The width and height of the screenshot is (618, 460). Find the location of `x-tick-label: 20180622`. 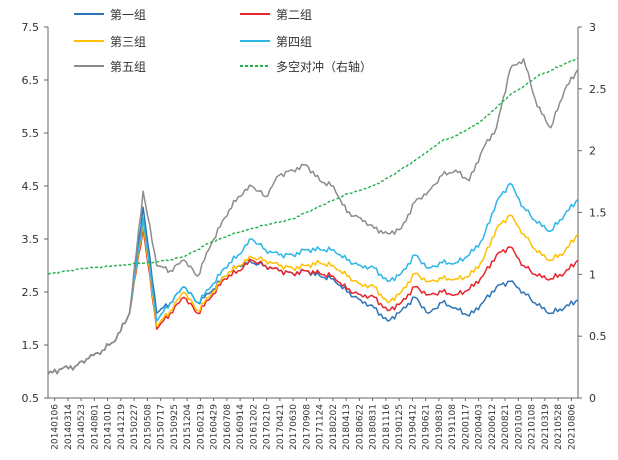

x-tick-label: 20180622 is located at coordinates (360, 427).